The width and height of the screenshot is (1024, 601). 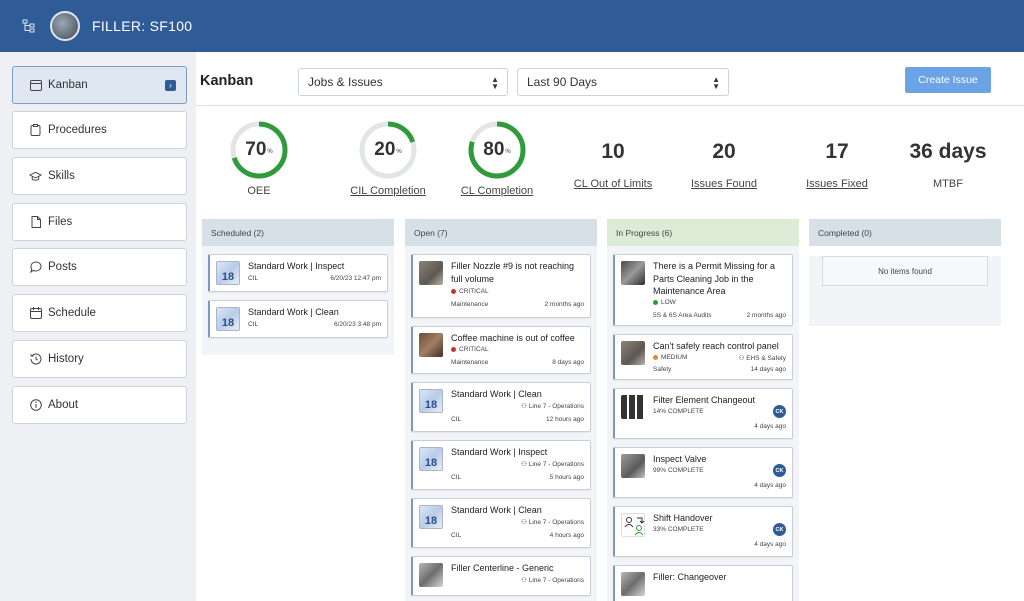 I want to click on out-of-limits-value: 10, so click(x=613, y=151).